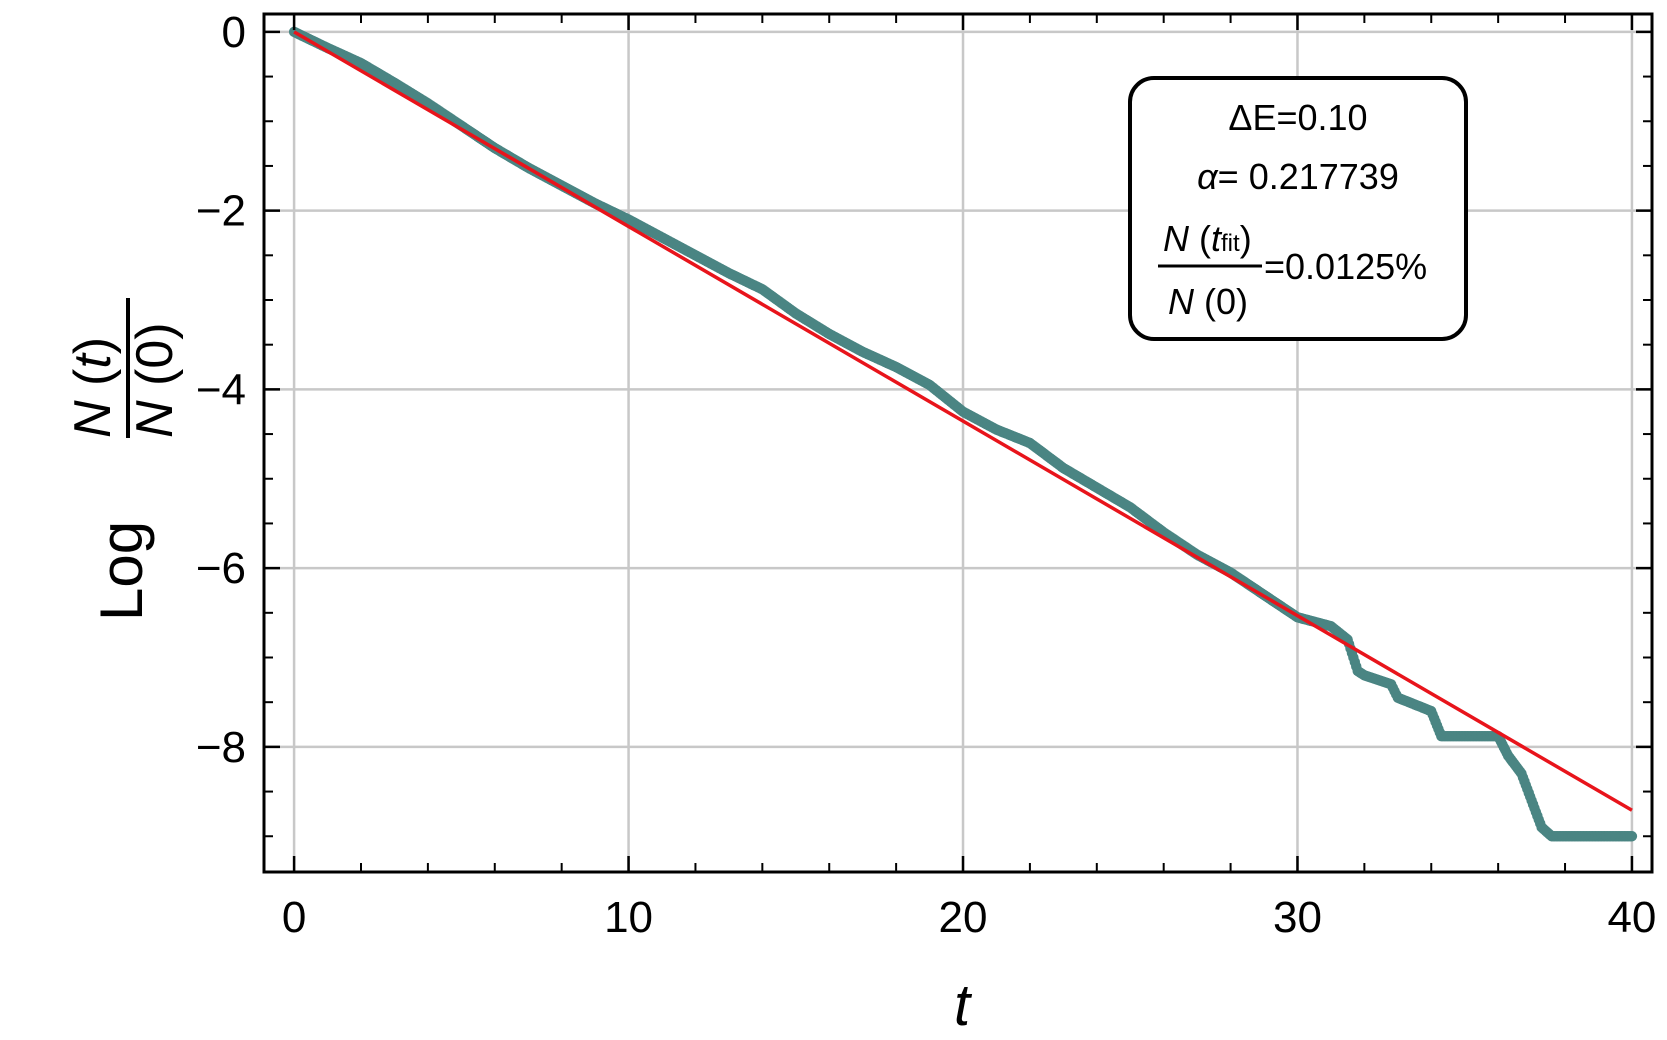 This screenshot has height=1040, width=1667. Describe the element at coordinates (963, 917) in the screenshot. I see `x-tick-label: 20` at that location.